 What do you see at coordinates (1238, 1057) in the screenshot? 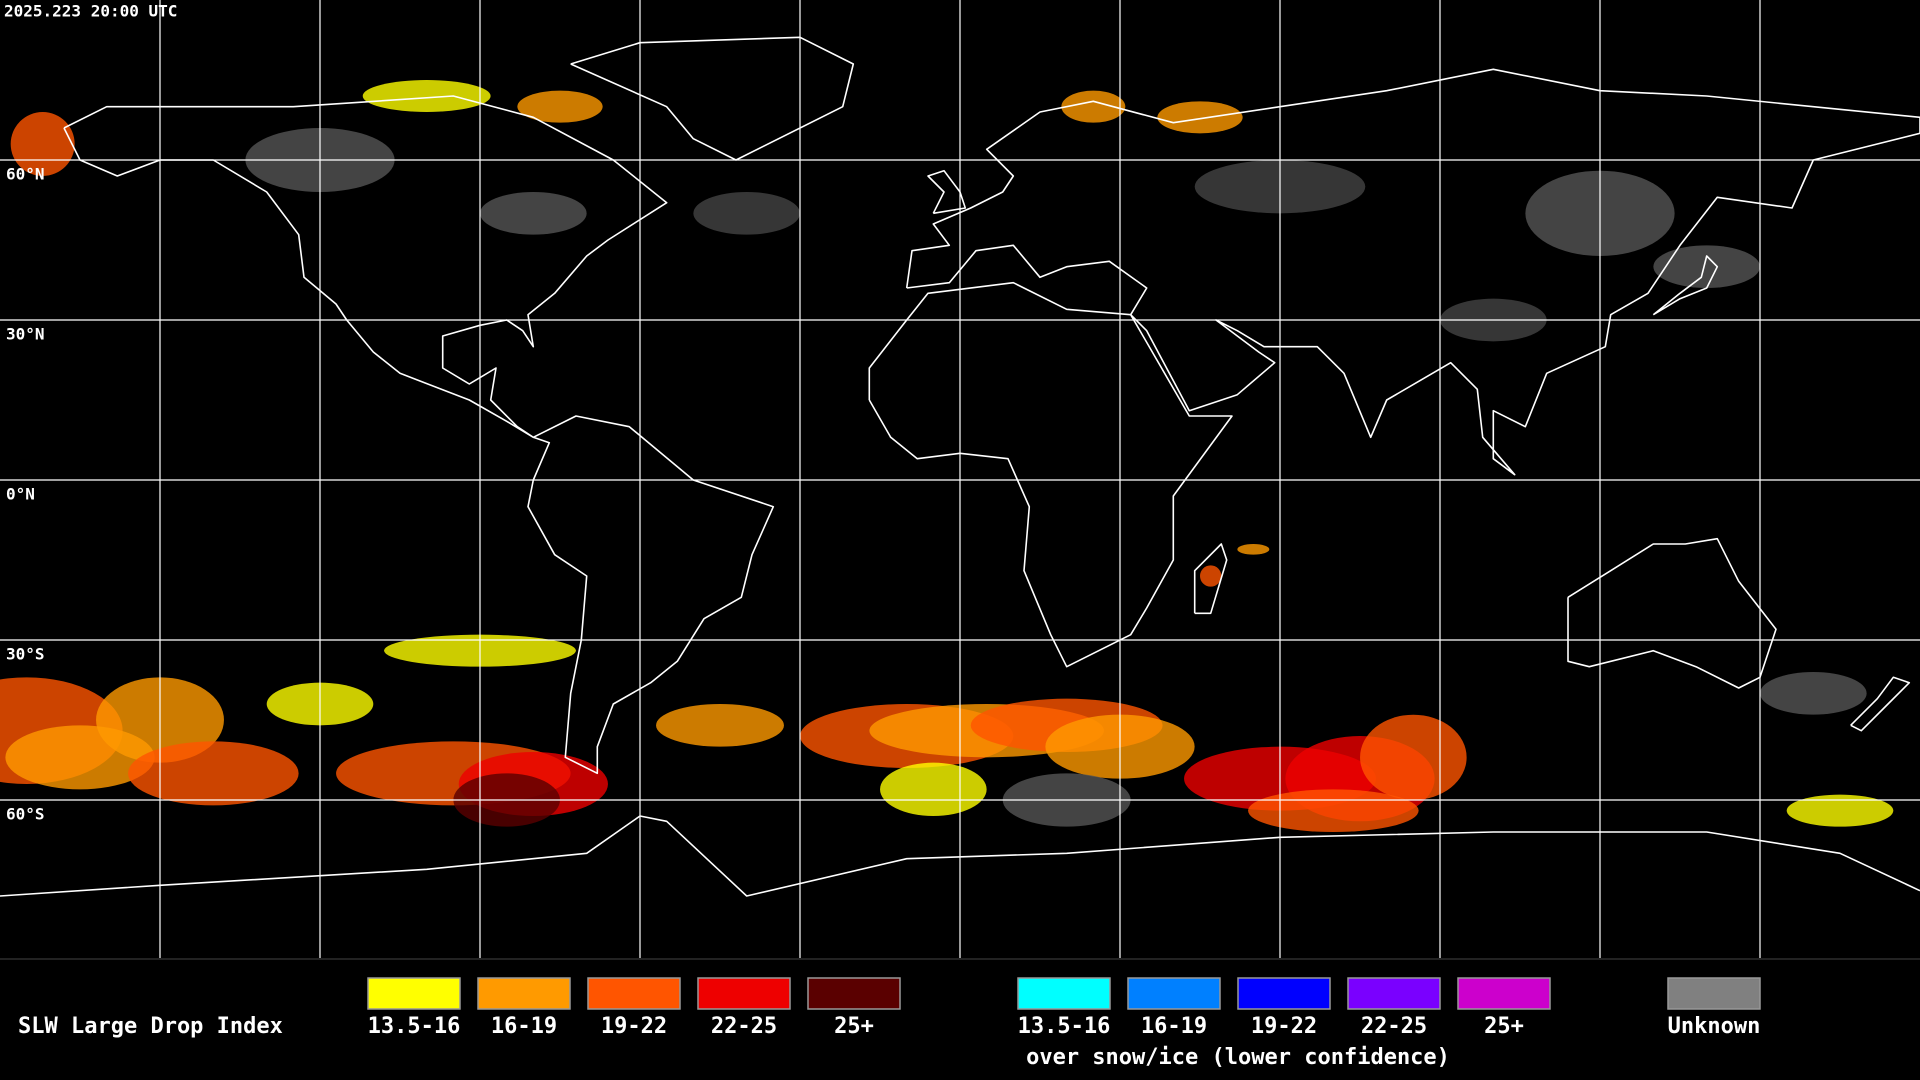
I see `snow-ice-caption: over snow/ice (lower confidence)` at bounding box center [1238, 1057].